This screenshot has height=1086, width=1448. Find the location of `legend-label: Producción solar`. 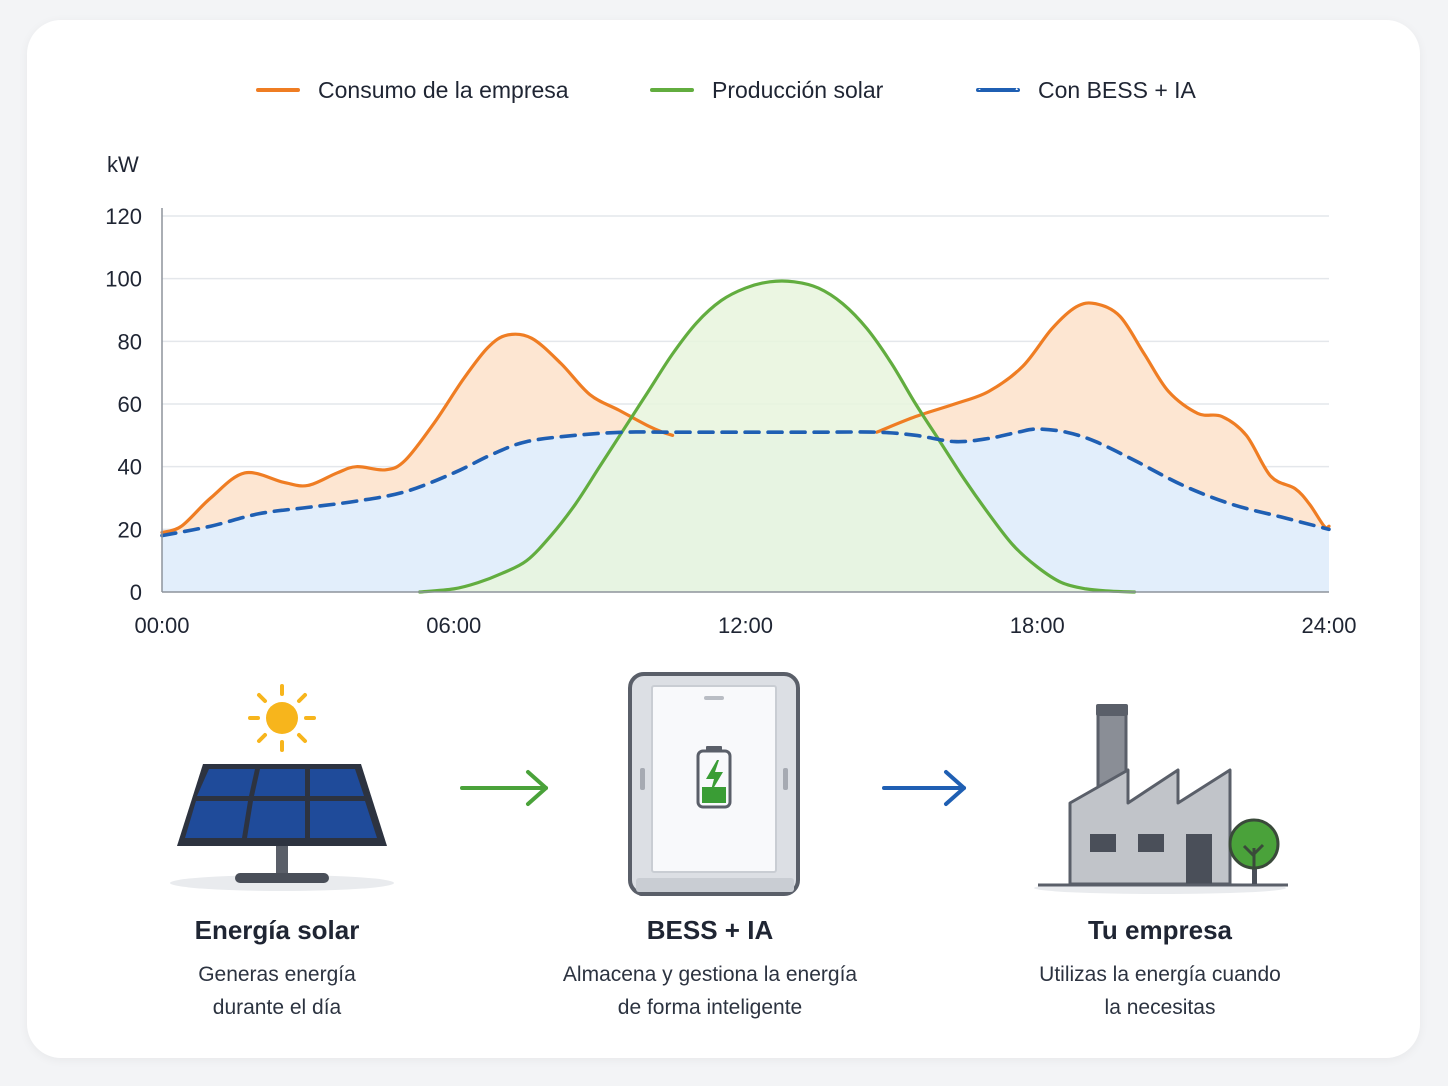

legend-label: Producción solar is located at coordinates (798, 89).